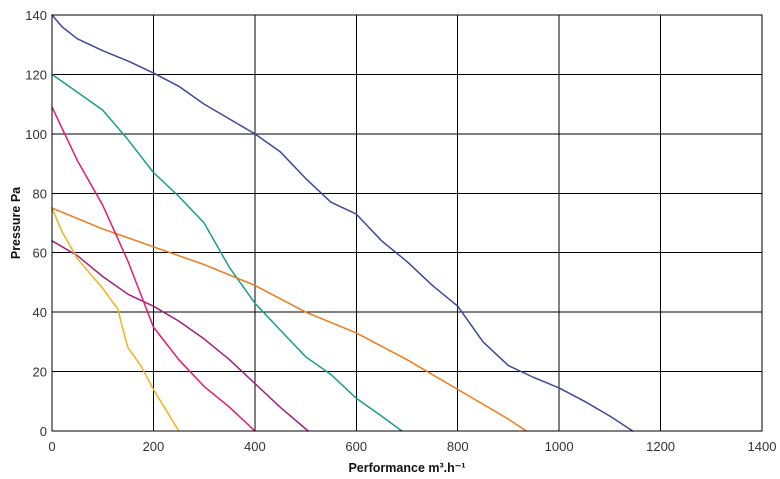  What do you see at coordinates (154, 446) in the screenshot?
I see `x-tick-label: 200` at bounding box center [154, 446].